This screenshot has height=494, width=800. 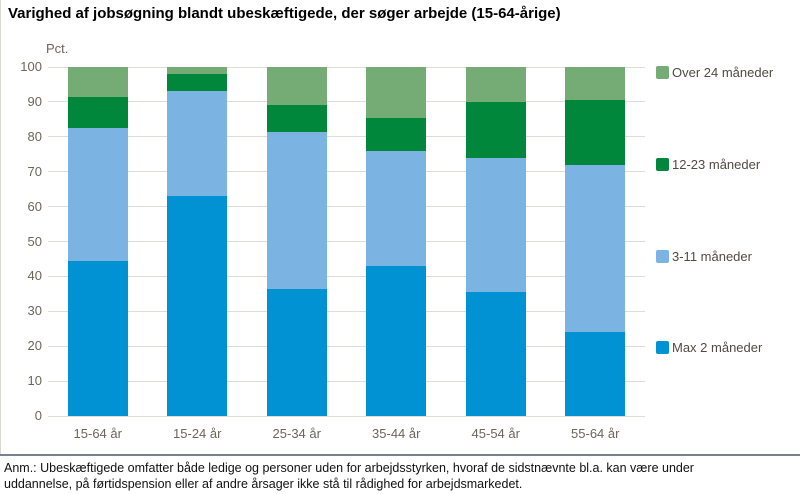 What do you see at coordinates (38, 415) in the screenshot?
I see `y-axis-tick-label: 0` at bounding box center [38, 415].